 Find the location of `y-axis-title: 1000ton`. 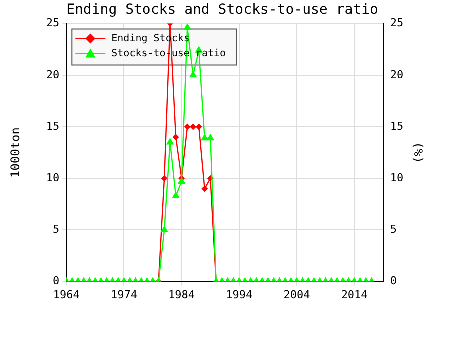

y-axis-title: 1000ton is located at coordinates (15, 153).